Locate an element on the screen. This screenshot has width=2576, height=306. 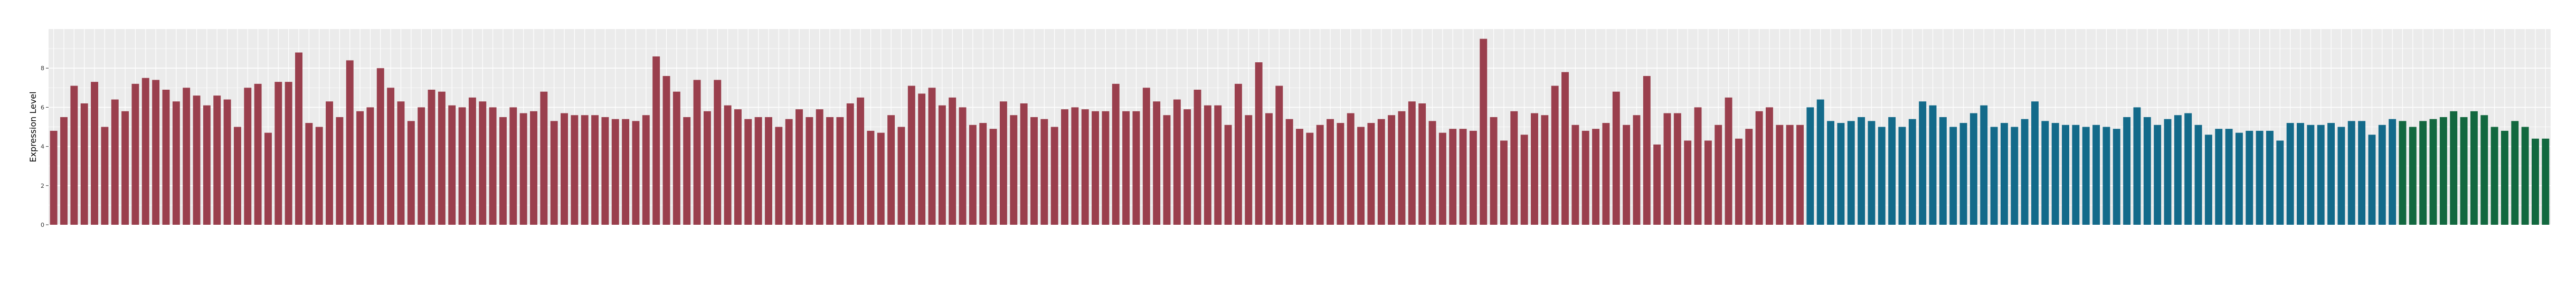
y-tick-label: 2 is located at coordinates (42, 186).